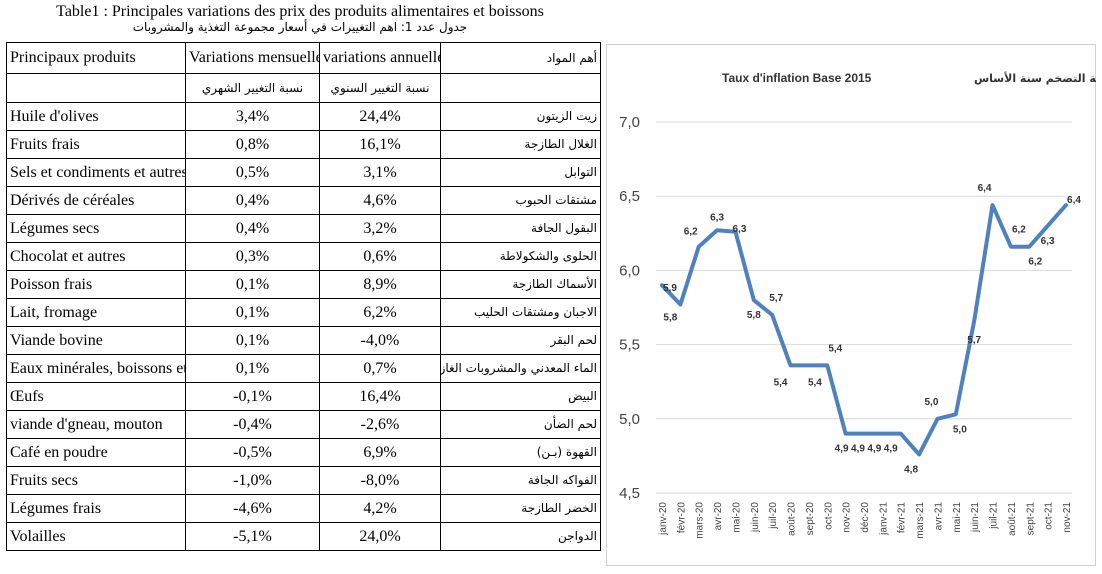 This screenshot has height=574, width=1102. I want to click on table-row: Huile d'olives 3,4% 24,4% زيت الزيتون, so click(303, 116).